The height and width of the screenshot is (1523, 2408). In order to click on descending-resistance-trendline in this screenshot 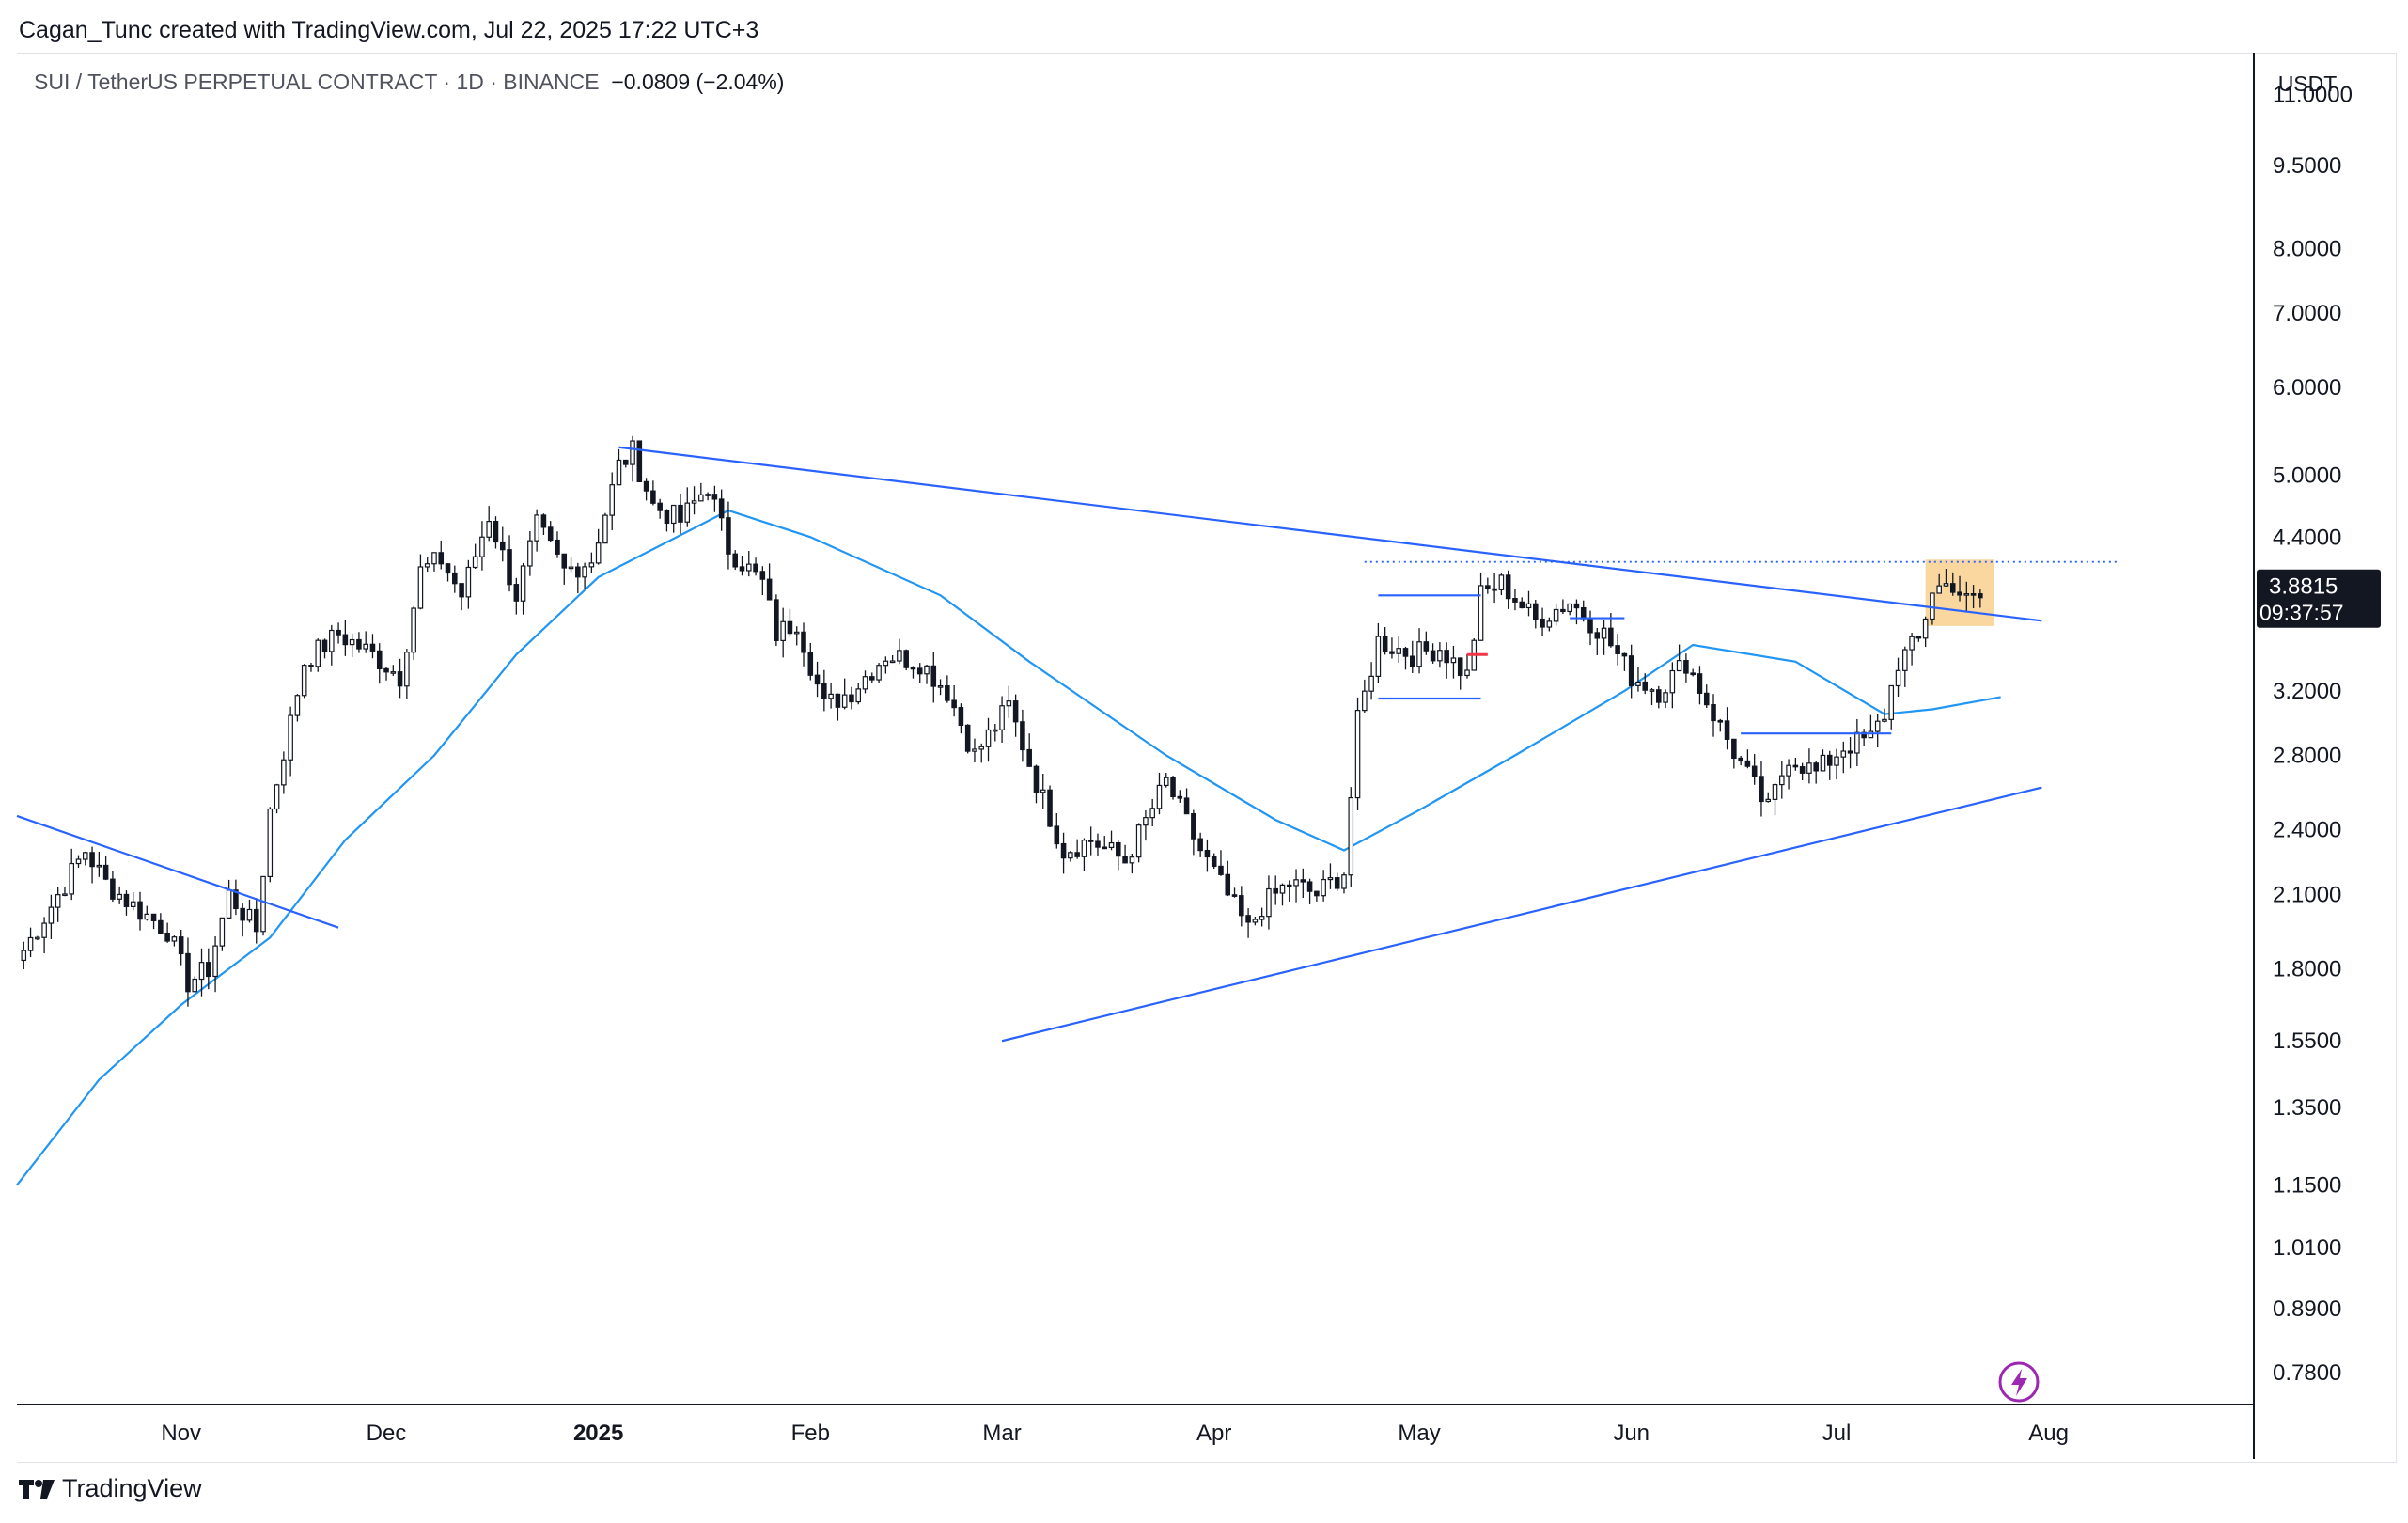, I will do `click(1330, 534)`.